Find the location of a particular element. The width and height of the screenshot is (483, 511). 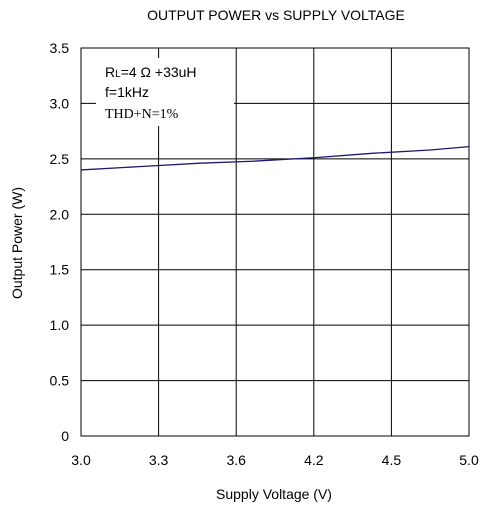

x-tick-label: 4.2 is located at coordinates (314, 460).